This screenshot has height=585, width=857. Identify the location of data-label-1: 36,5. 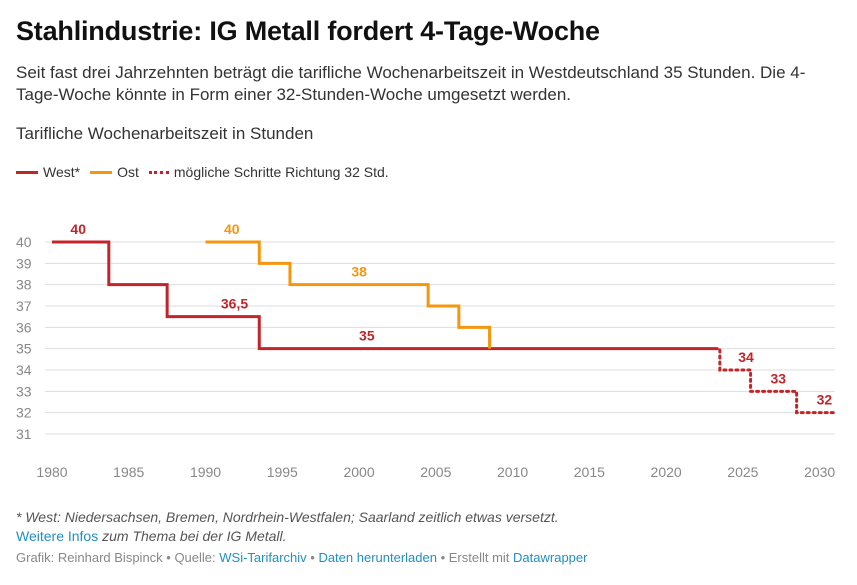
(234, 304).